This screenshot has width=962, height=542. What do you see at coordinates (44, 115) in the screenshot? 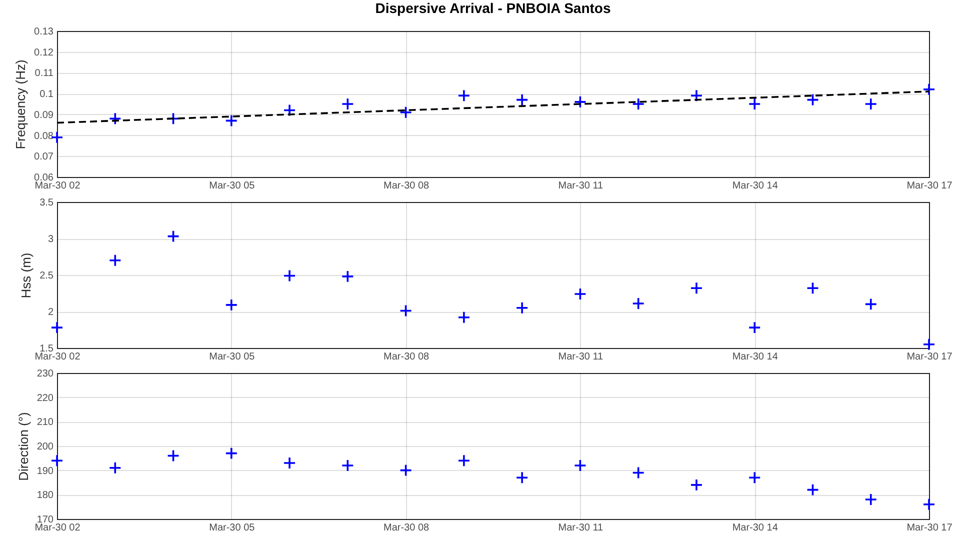
I see `y-tick-label: 0.09` at bounding box center [44, 115].